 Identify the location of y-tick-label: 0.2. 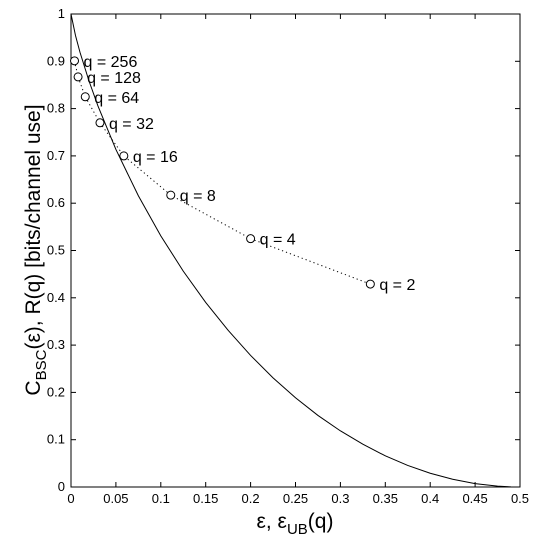
(56, 391).